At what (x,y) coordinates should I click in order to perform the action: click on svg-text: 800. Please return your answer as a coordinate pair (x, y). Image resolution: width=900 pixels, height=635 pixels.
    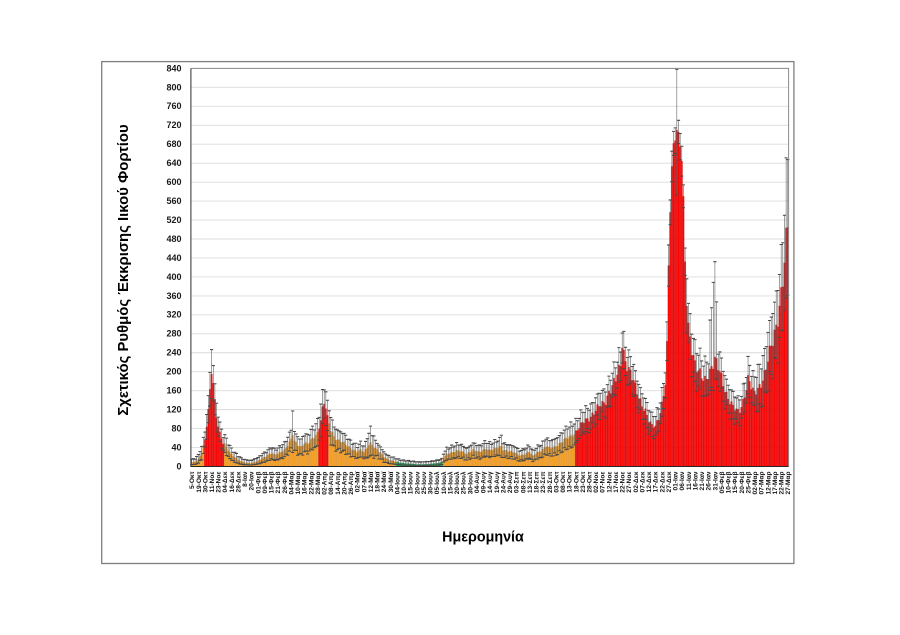
    Looking at the image, I should click on (173, 87).